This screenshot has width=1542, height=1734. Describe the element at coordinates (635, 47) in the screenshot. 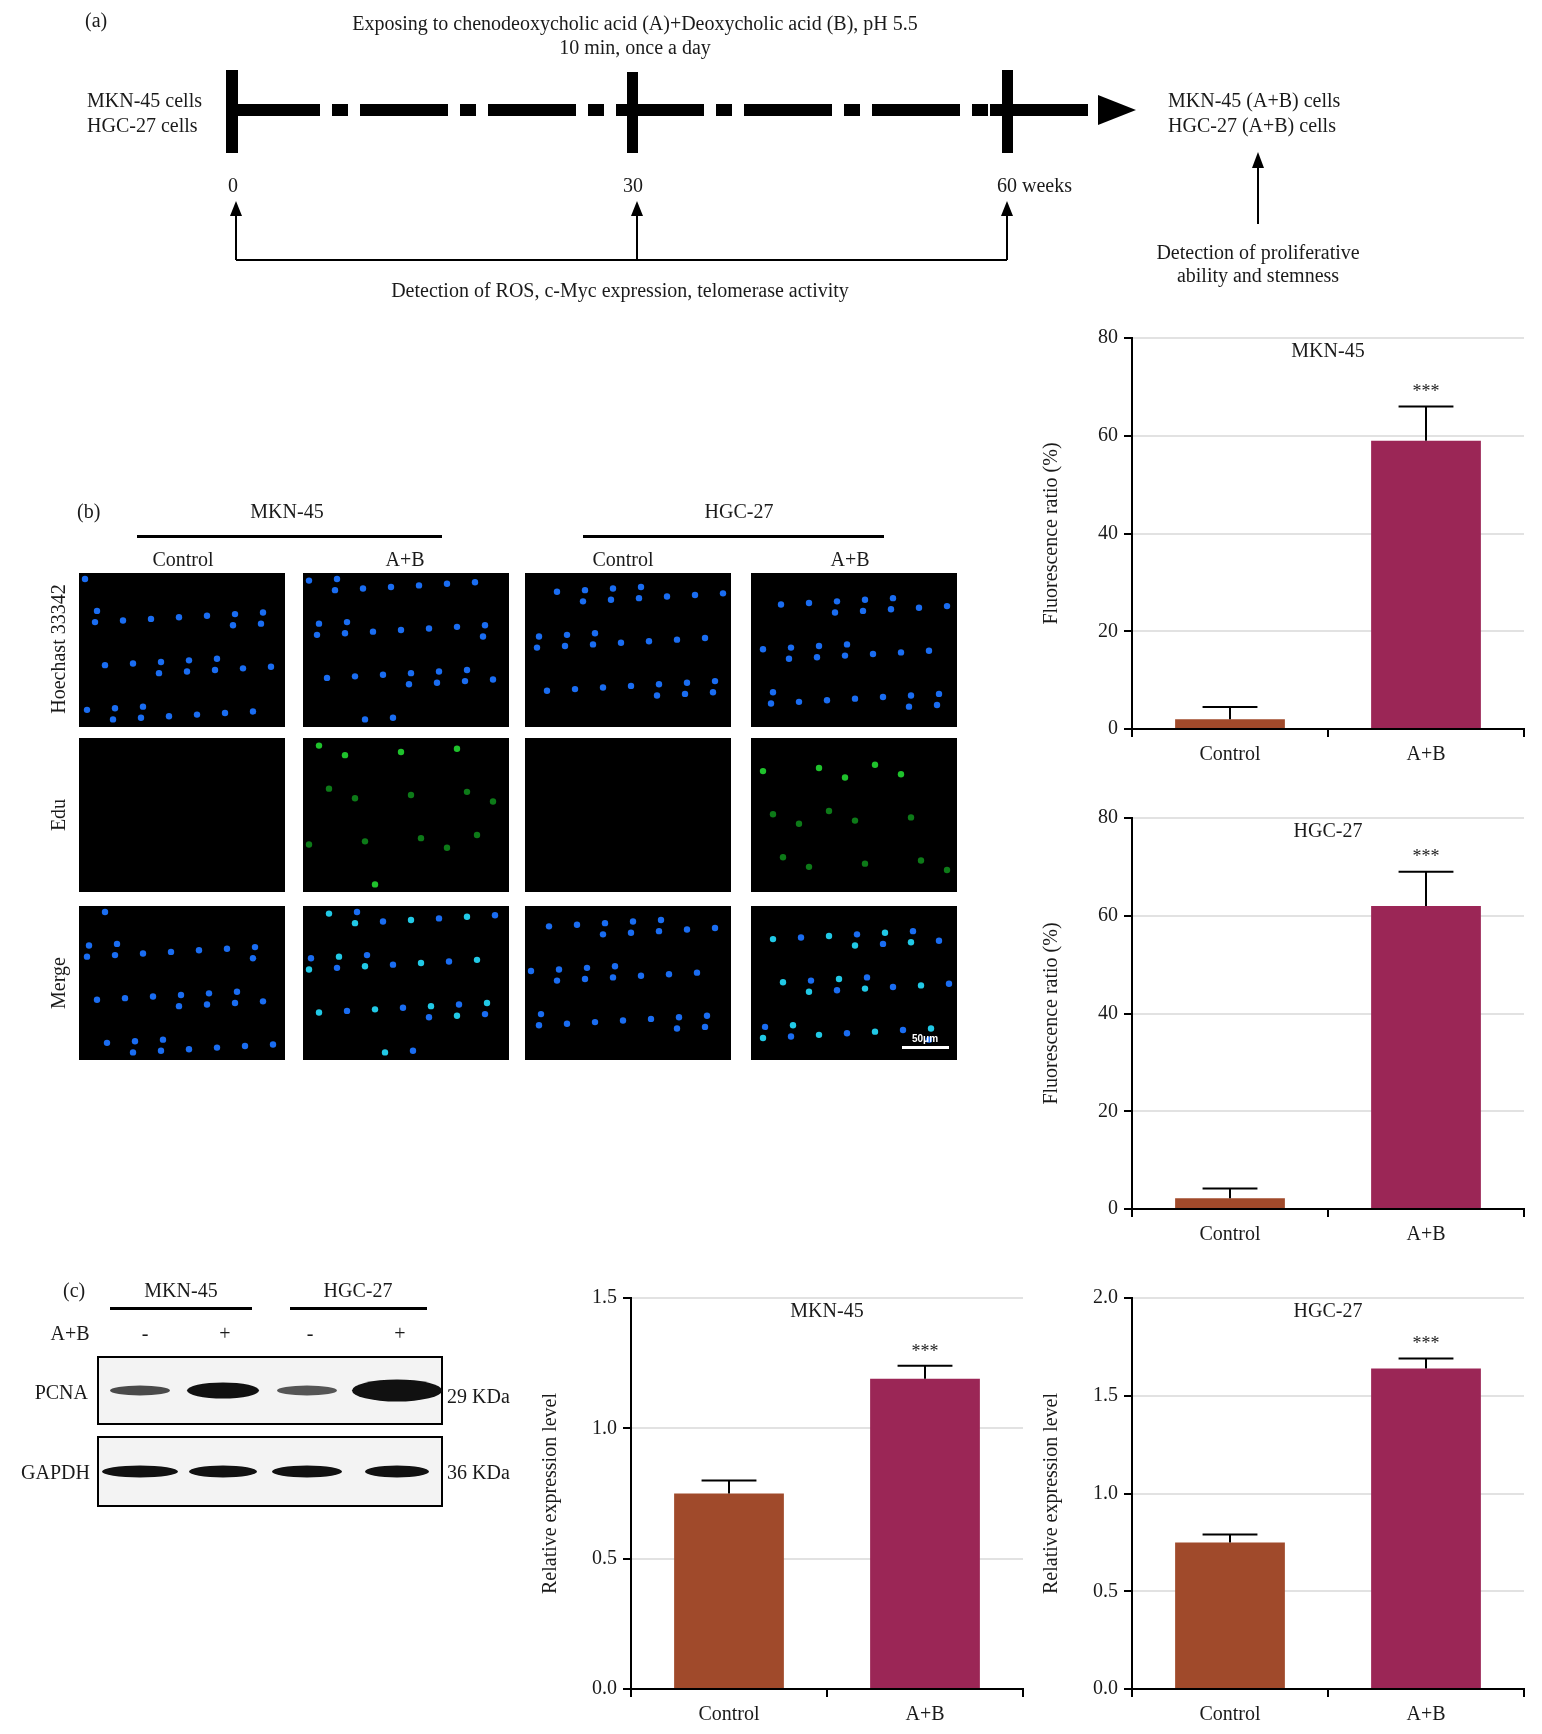

I see `text: 10 min, once a day` at that location.